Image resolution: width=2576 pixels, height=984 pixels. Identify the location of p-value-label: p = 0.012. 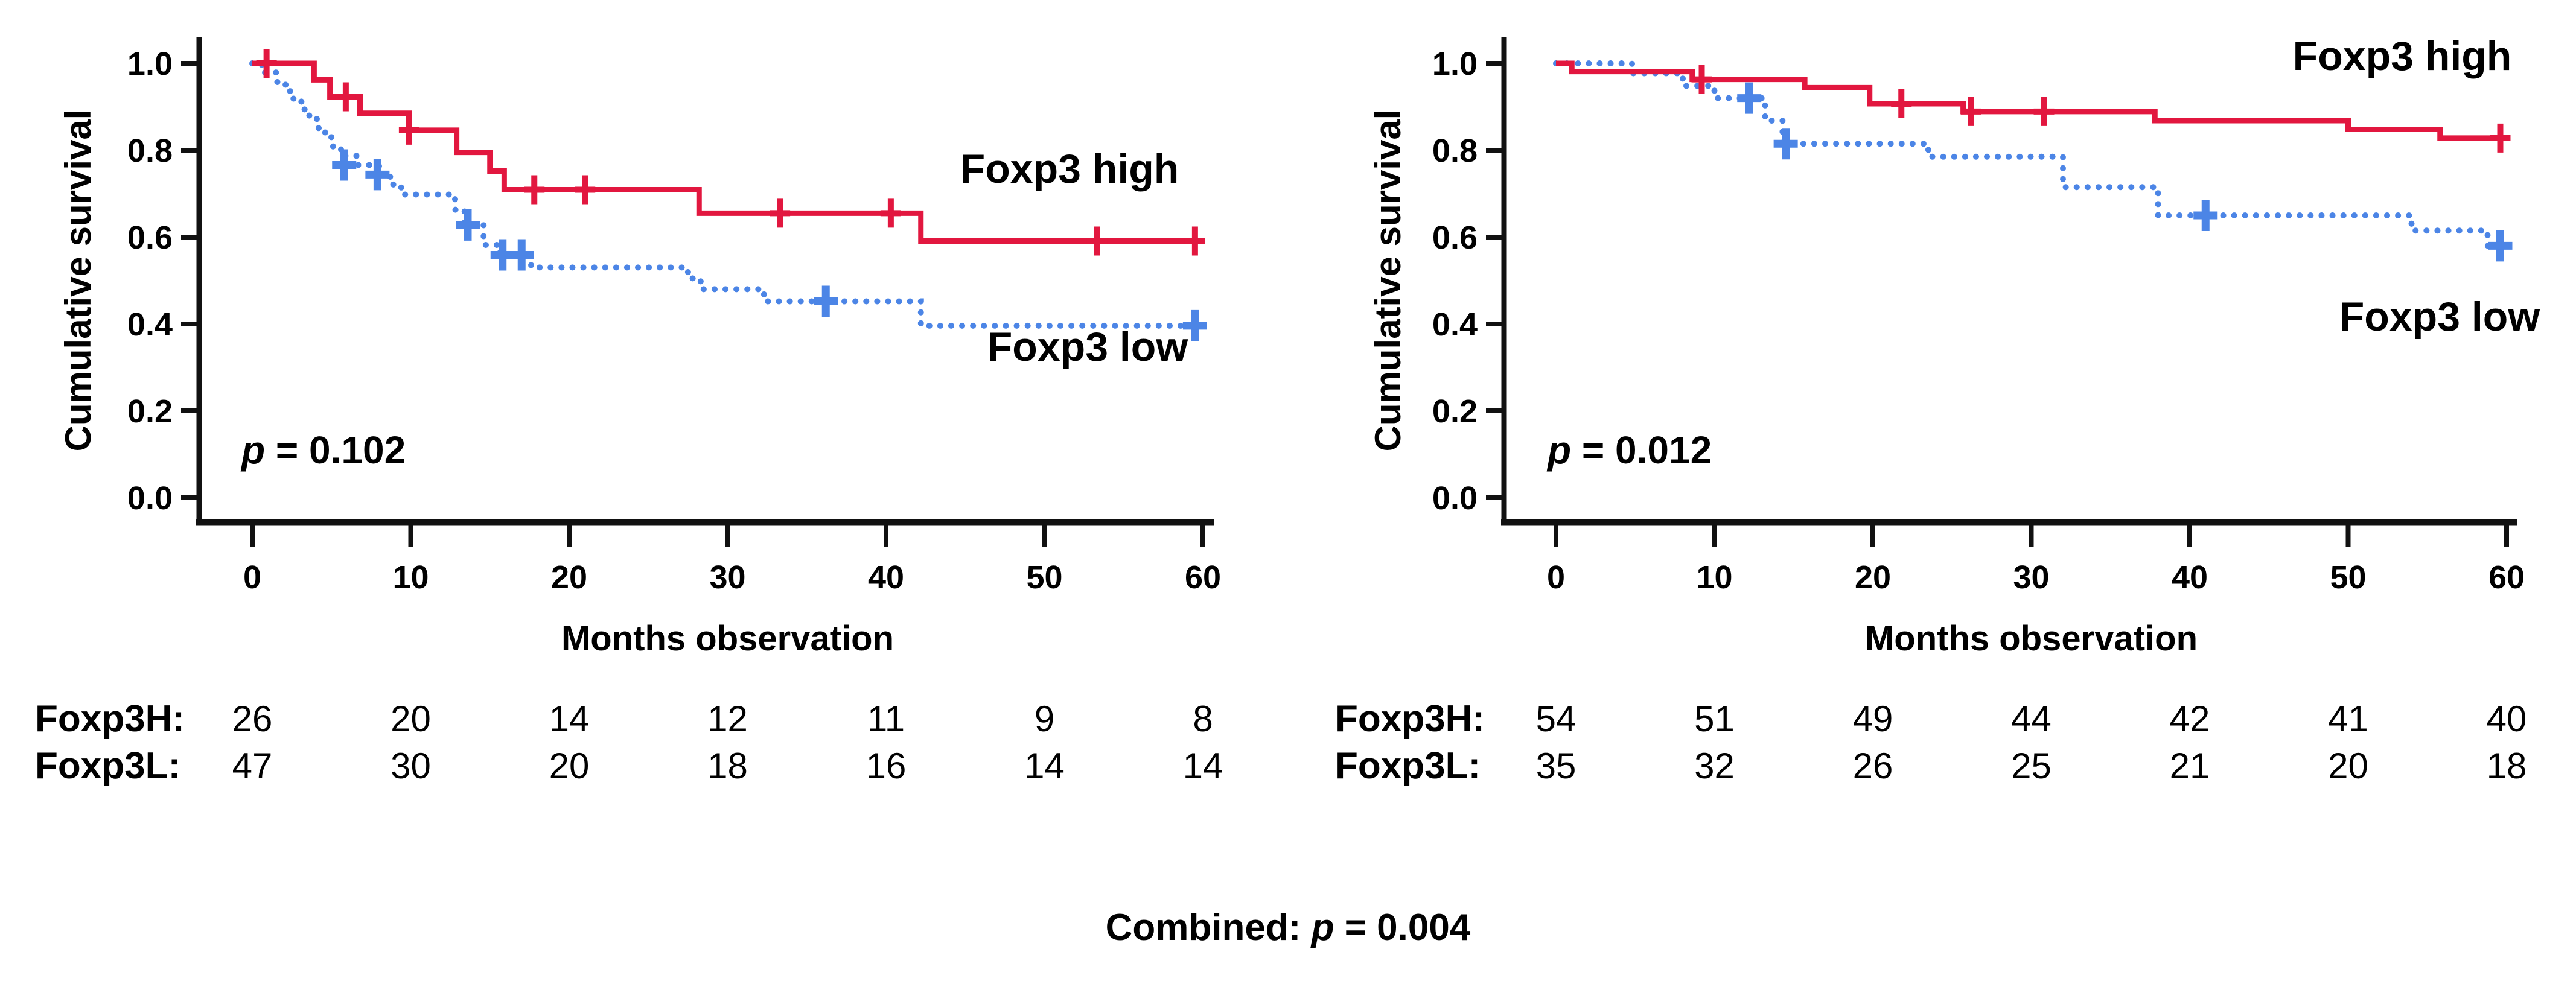
(1629, 450).